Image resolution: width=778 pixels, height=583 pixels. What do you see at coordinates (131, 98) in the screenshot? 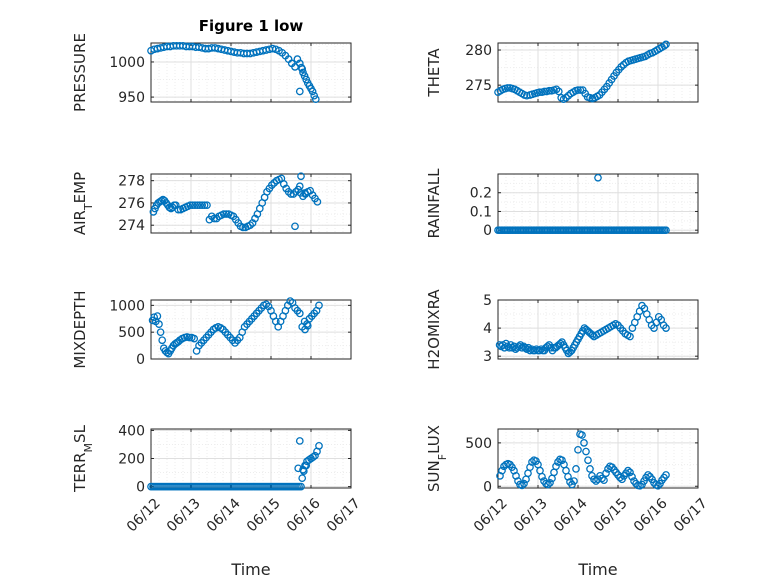
I see `y-tick-label: 950` at bounding box center [131, 98].